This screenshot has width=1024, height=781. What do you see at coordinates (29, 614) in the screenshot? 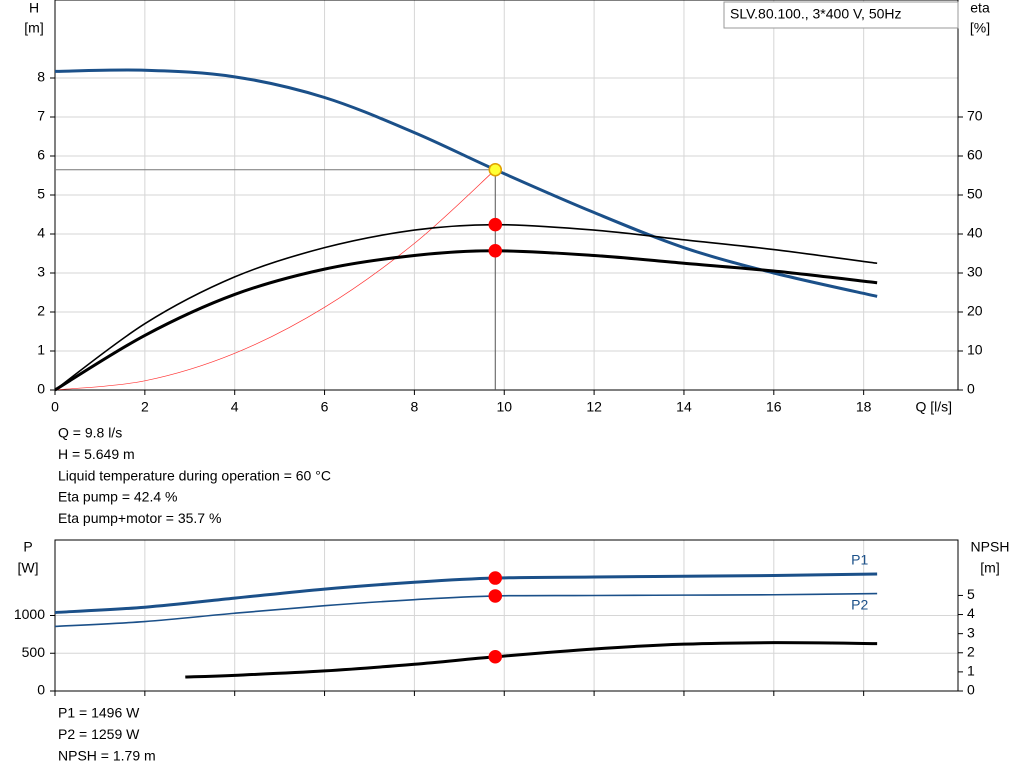
I see `y-tick-label: 1000` at bounding box center [29, 614].